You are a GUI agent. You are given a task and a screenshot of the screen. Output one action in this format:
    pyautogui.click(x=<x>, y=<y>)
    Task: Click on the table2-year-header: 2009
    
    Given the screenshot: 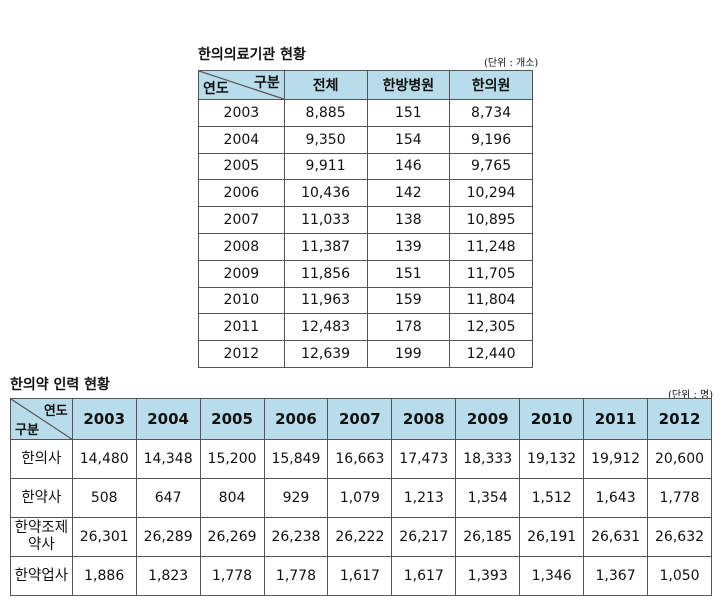 What is the action you would take?
    pyautogui.click(x=488, y=419)
    